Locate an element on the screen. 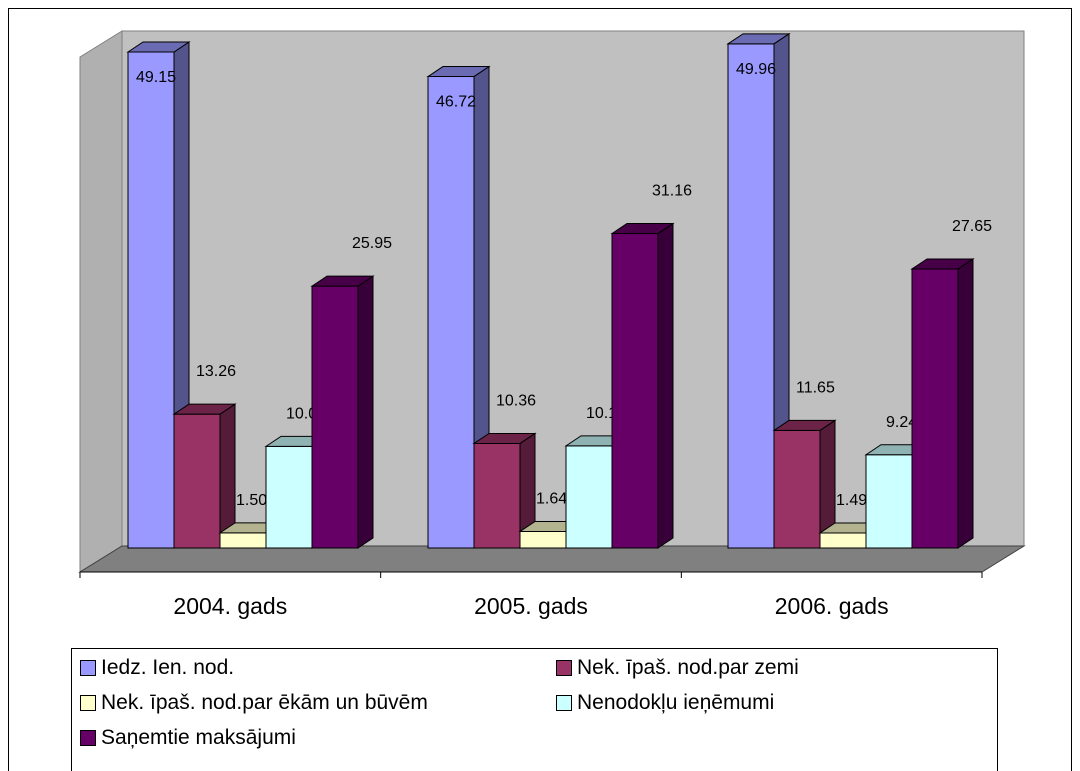 Image resolution: width=1080 pixels, height=771 pixels. legend-label: Nek. īpaš. nod.par zemi is located at coordinates (688, 667).